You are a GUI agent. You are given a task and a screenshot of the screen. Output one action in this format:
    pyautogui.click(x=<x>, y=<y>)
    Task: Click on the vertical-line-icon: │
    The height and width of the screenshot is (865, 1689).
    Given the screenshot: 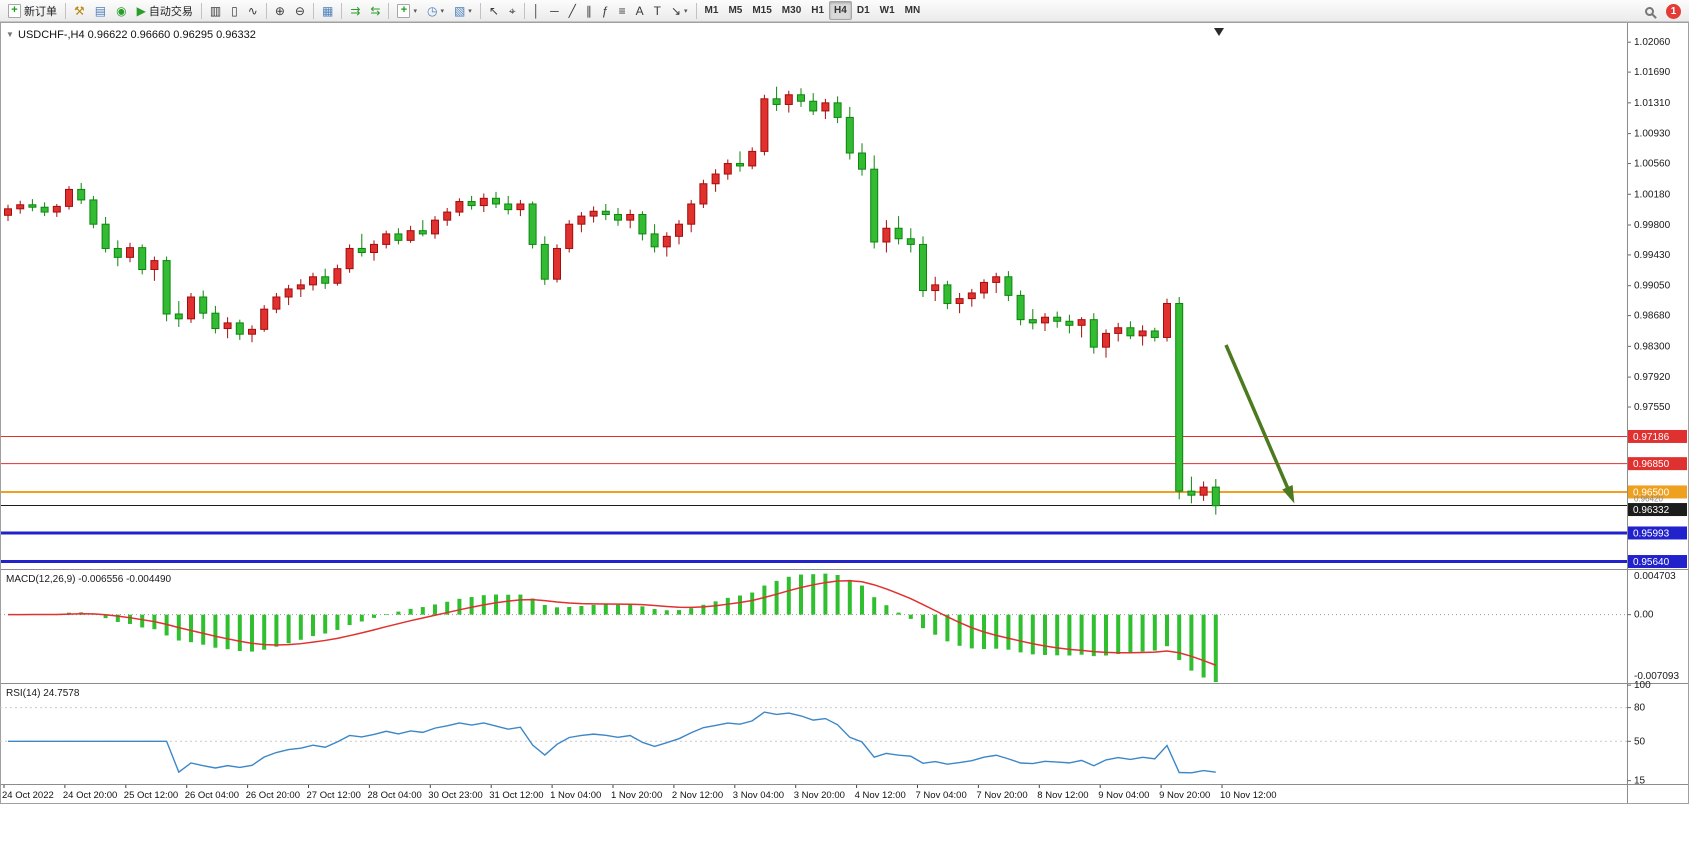 What is the action you would take?
    pyautogui.click(x=536, y=10)
    